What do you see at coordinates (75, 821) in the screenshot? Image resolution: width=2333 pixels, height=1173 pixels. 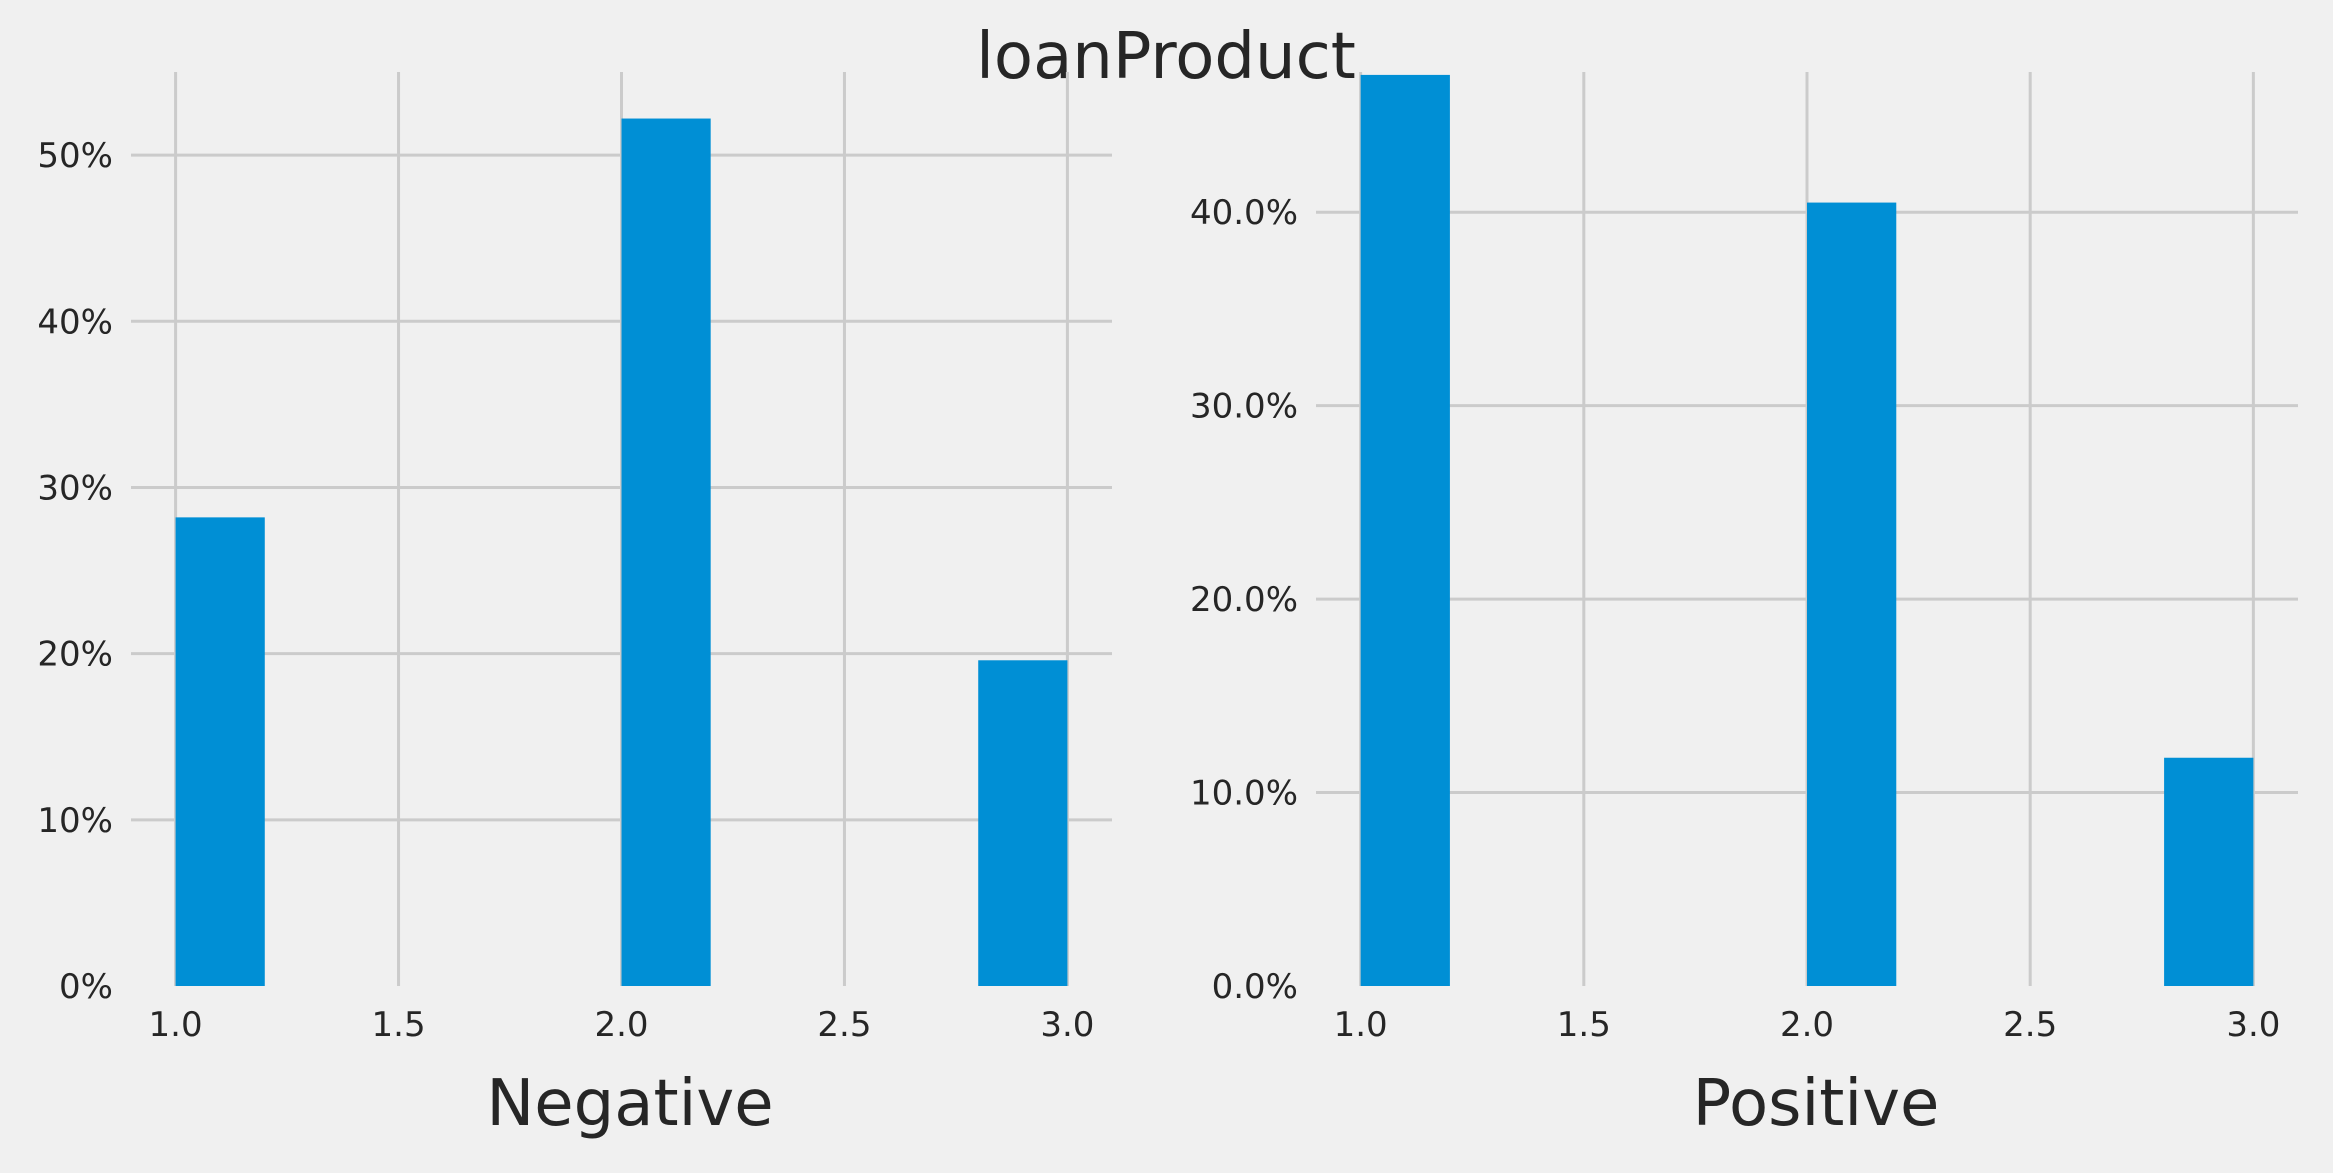 I see `y-tick-label-negative-1: 10%` at bounding box center [75, 821].